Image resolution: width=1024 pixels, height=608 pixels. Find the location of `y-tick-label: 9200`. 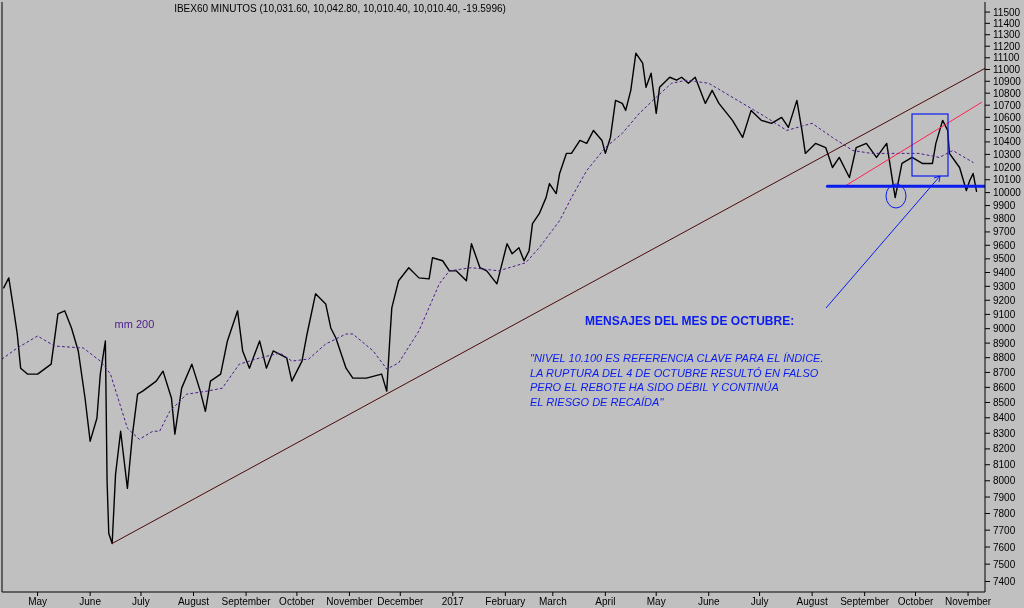

y-tick-label: 9200 is located at coordinates (1004, 300).